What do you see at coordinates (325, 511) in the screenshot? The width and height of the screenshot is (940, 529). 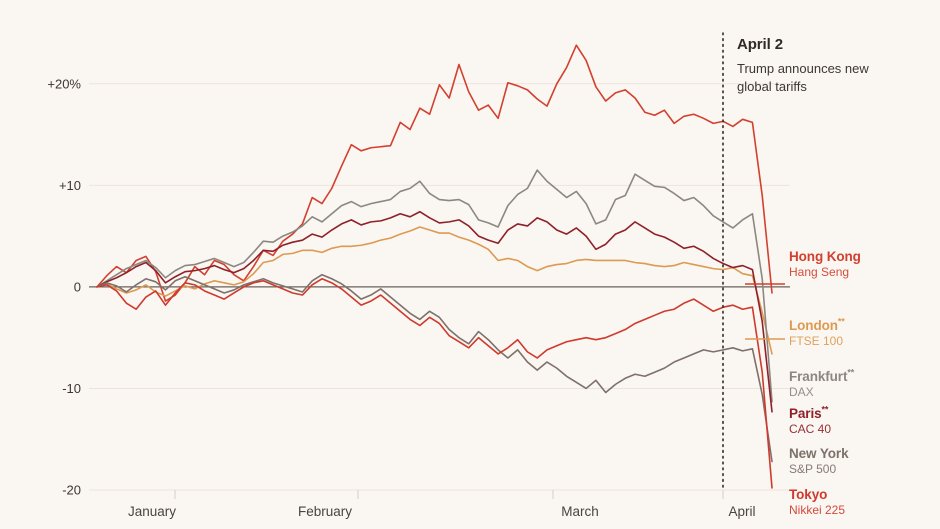 I see `x-axis-tick-label: February` at bounding box center [325, 511].